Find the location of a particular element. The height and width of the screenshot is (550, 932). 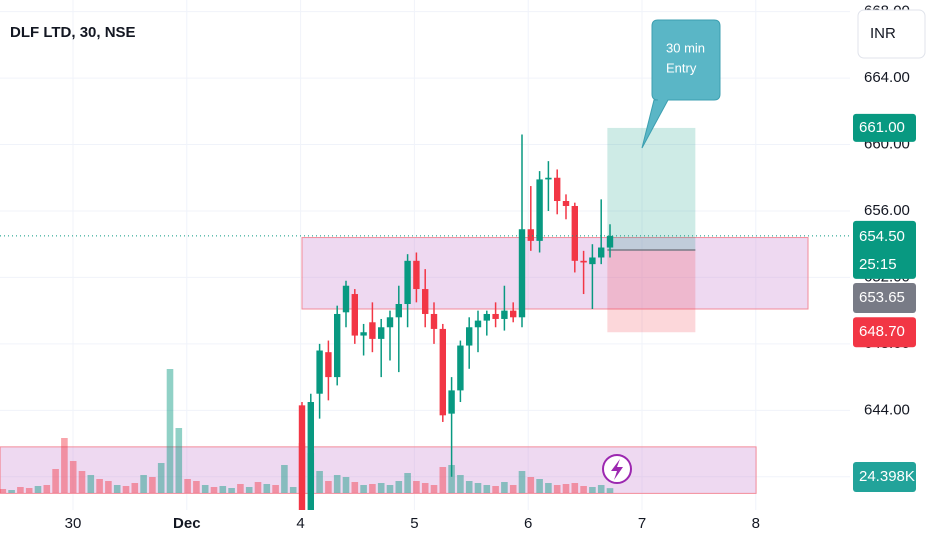

callout-shape is located at coordinates (681, 84).